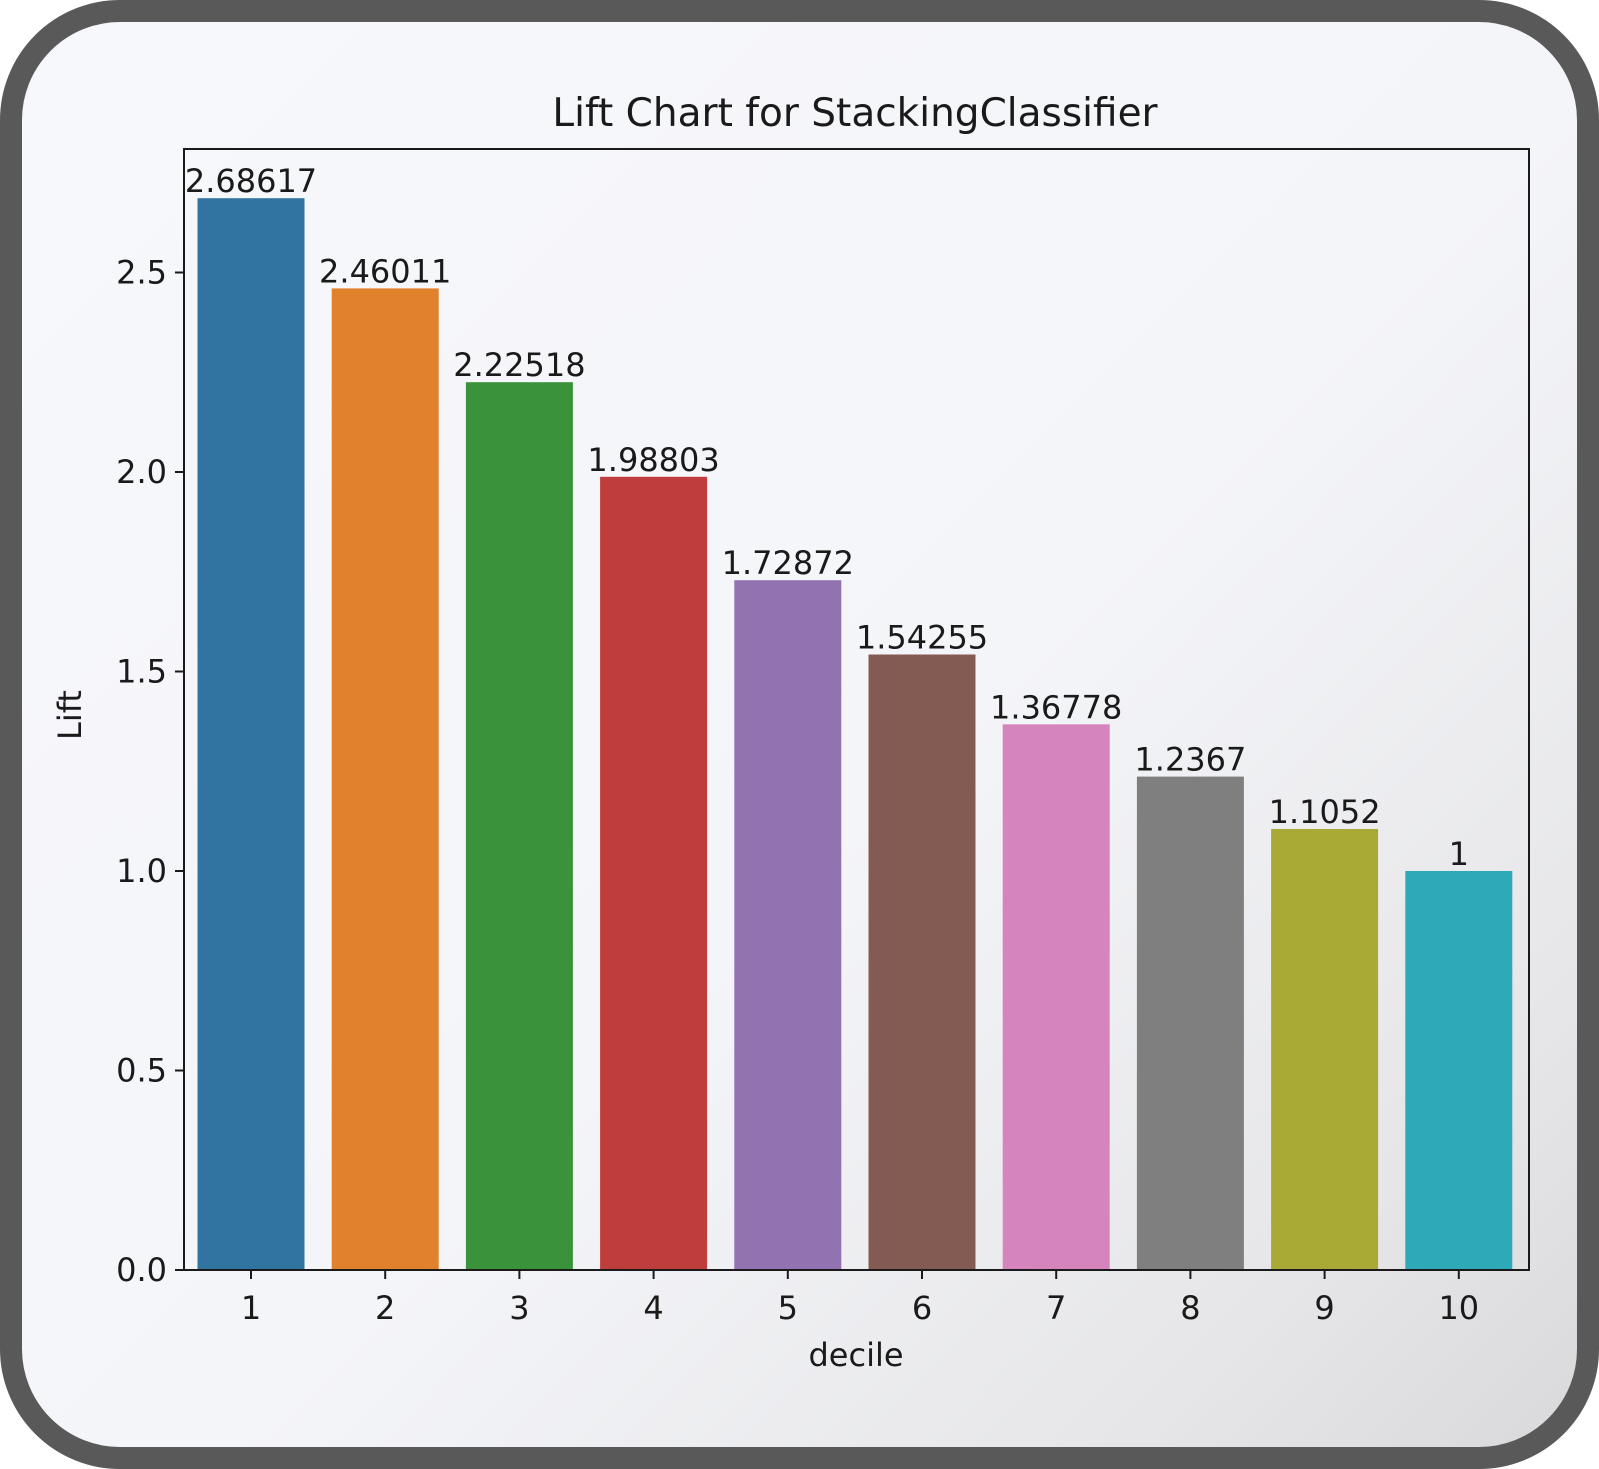  What do you see at coordinates (855, 113) in the screenshot?
I see `chart-title: Lift Chart for StackingClassifier` at bounding box center [855, 113].